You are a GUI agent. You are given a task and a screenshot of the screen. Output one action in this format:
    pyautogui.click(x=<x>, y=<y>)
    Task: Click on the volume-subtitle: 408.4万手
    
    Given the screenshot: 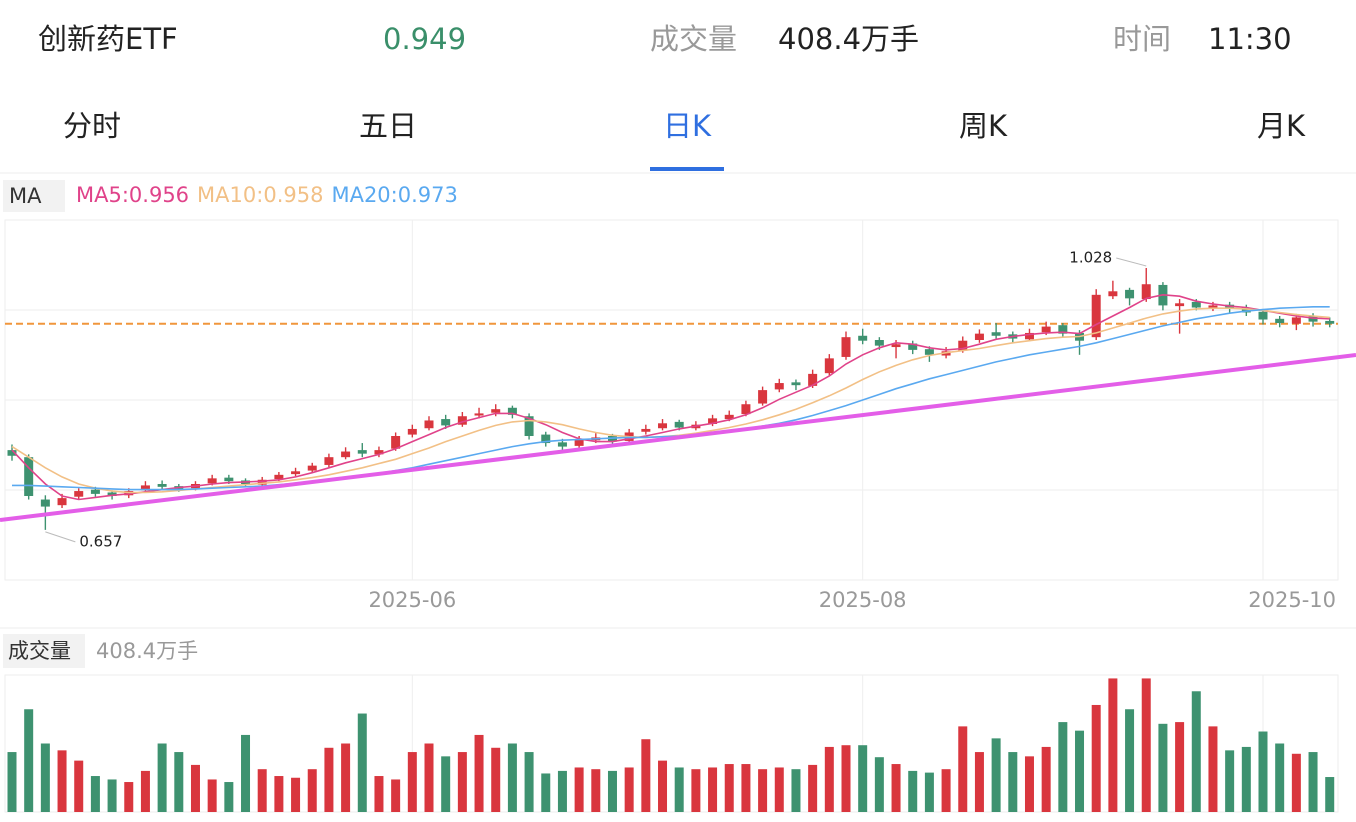 What is the action you would take?
    pyautogui.click(x=147, y=651)
    